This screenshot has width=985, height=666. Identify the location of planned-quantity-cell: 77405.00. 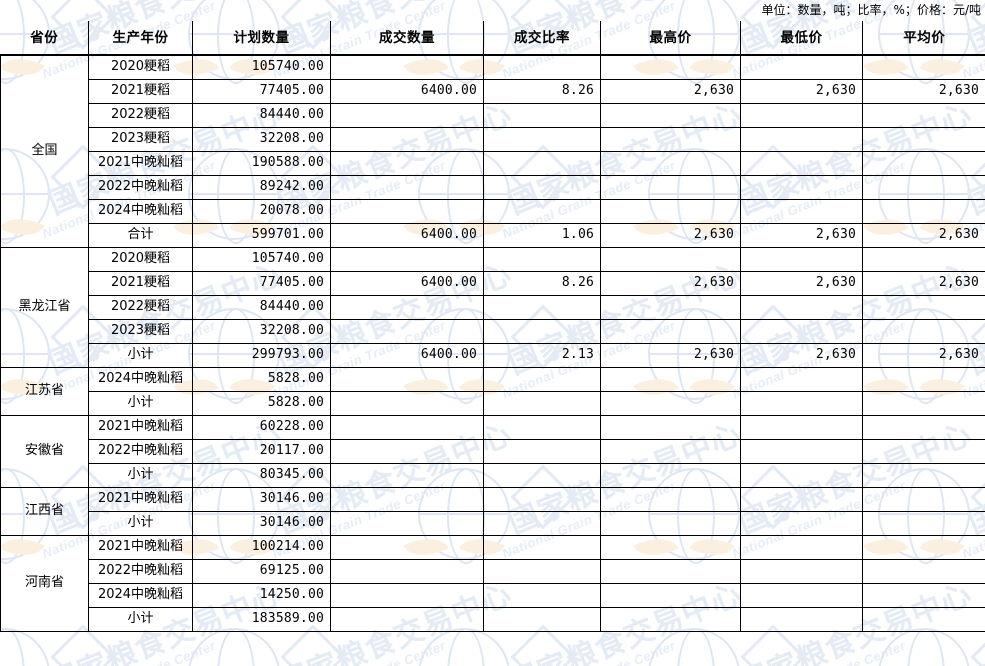
(261, 283).